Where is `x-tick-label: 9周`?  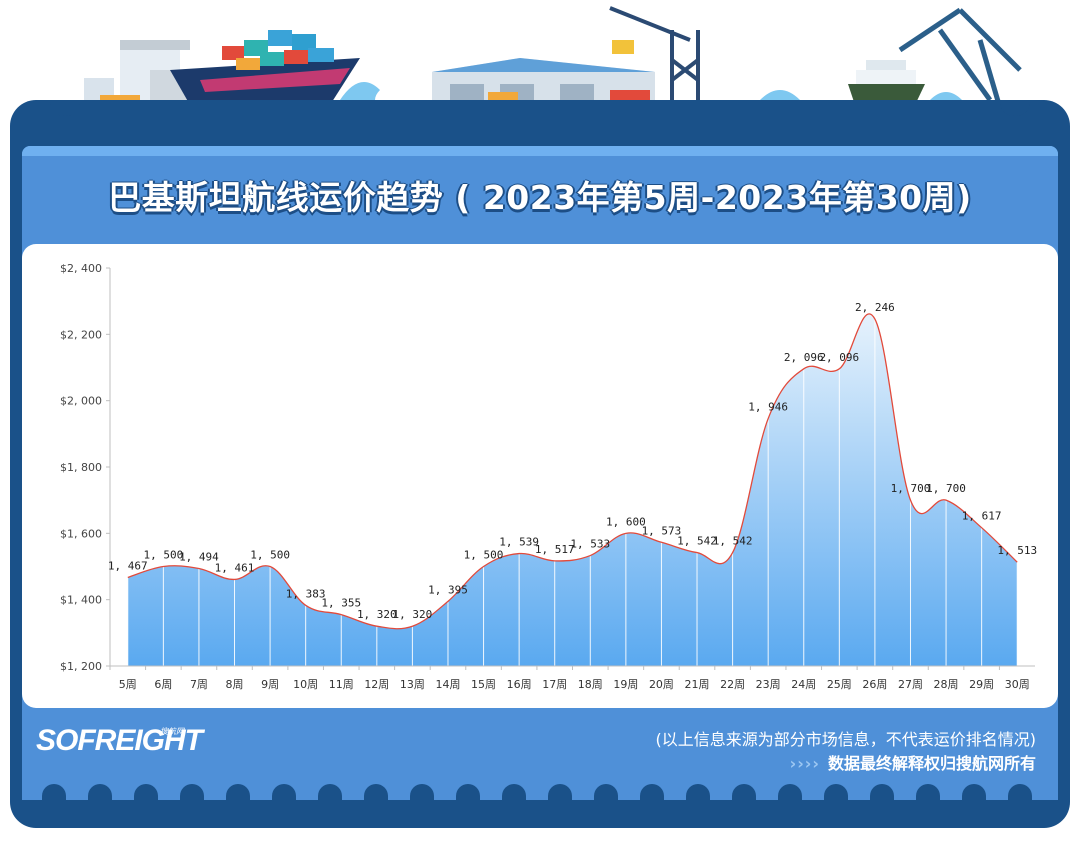 x-tick-label: 9周 is located at coordinates (270, 684).